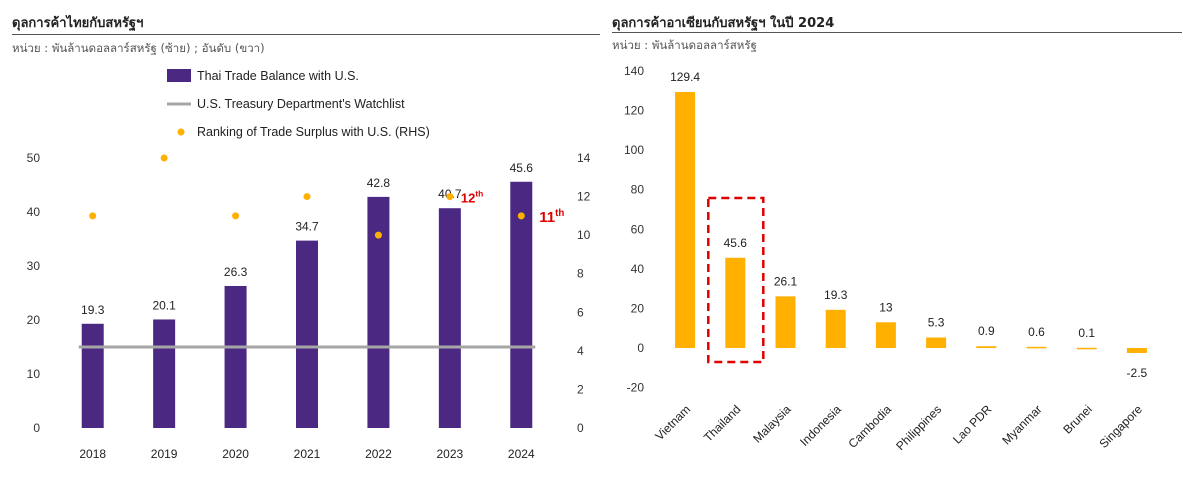 This screenshot has width=1183, height=477. What do you see at coordinates (522, 168) in the screenshot?
I see `bar-data-label: 45.6` at bounding box center [522, 168].